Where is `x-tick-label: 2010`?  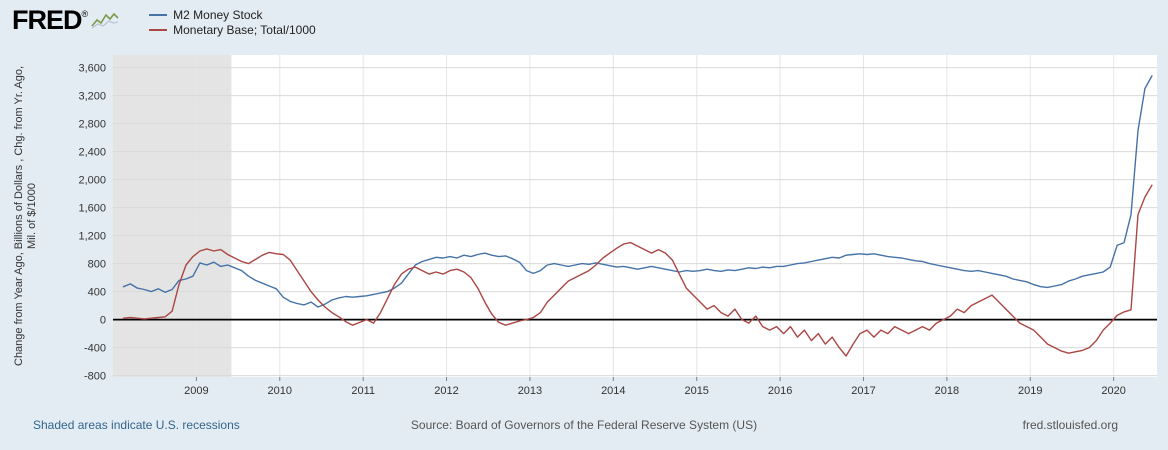 x-tick-label: 2010 is located at coordinates (280, 391).